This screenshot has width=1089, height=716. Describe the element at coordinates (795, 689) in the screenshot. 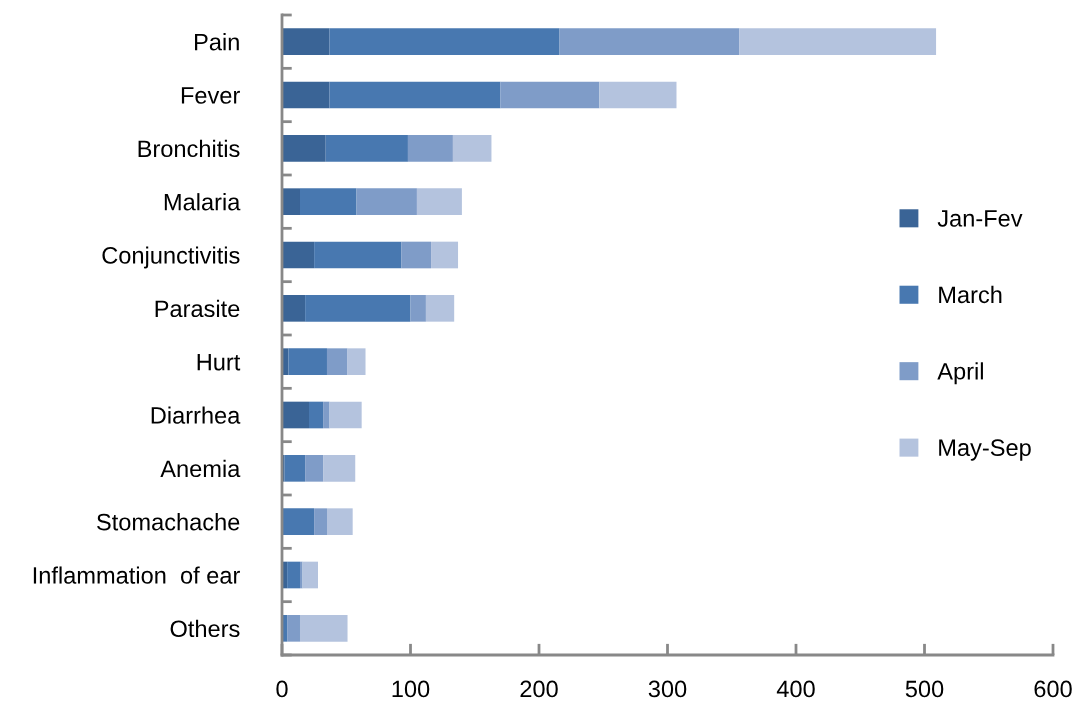

I see `x-tick-label: 400` at that location.